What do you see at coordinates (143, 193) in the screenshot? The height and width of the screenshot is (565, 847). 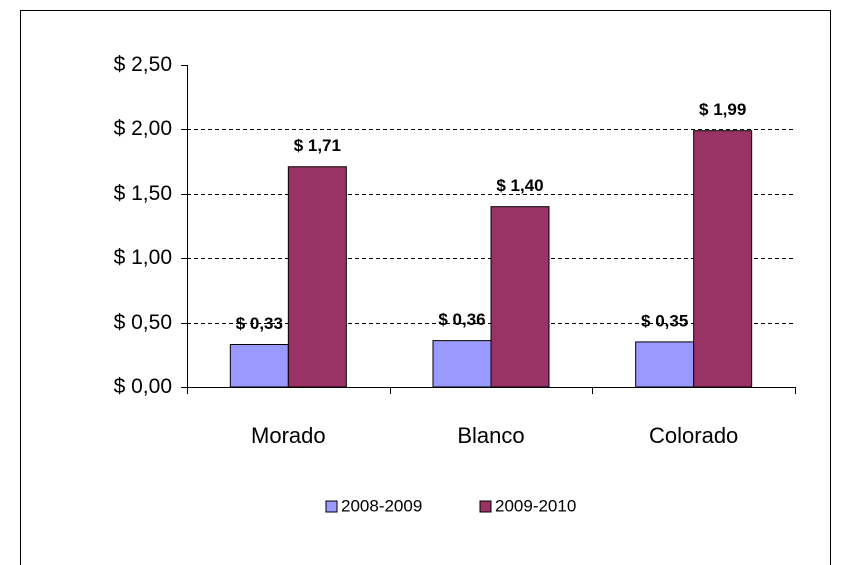 I see `y-tick-label: $ 1,50` at bounding box center [143, 193].